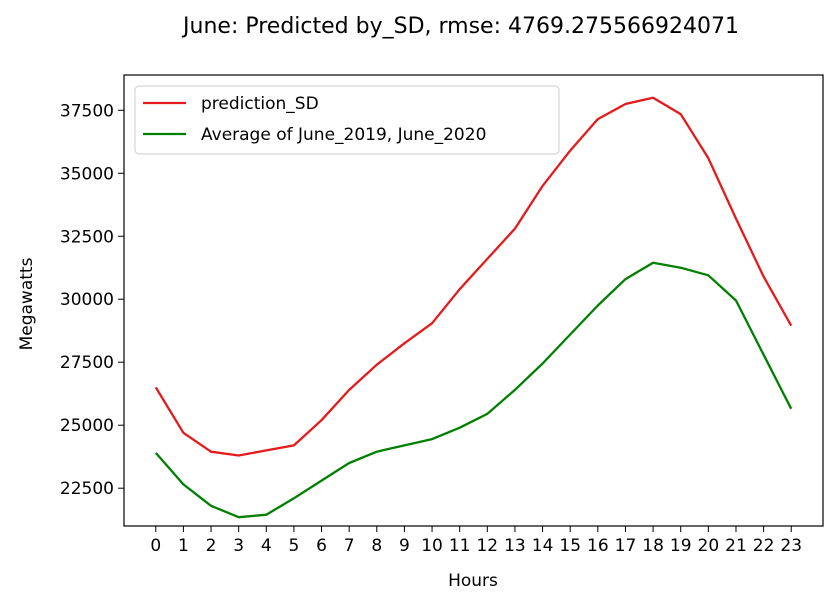 This screenshot has width=836, height=605. What do you see at coordinates (87, 489) in the screenshot?
I see `y-tick-label-22500: 22500` at bounding box center [87, 489].